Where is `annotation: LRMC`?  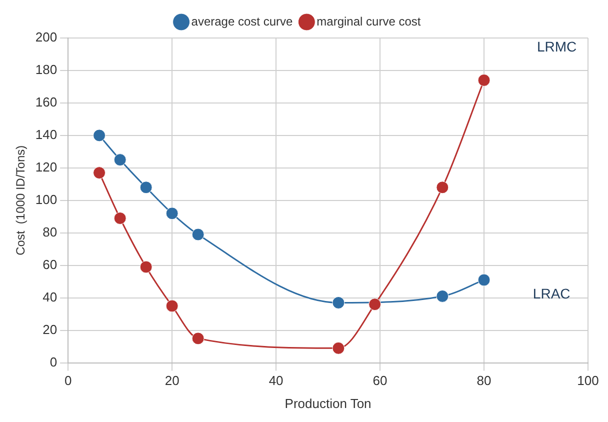 annotation: LRMC is located at coordinates (556, 46).